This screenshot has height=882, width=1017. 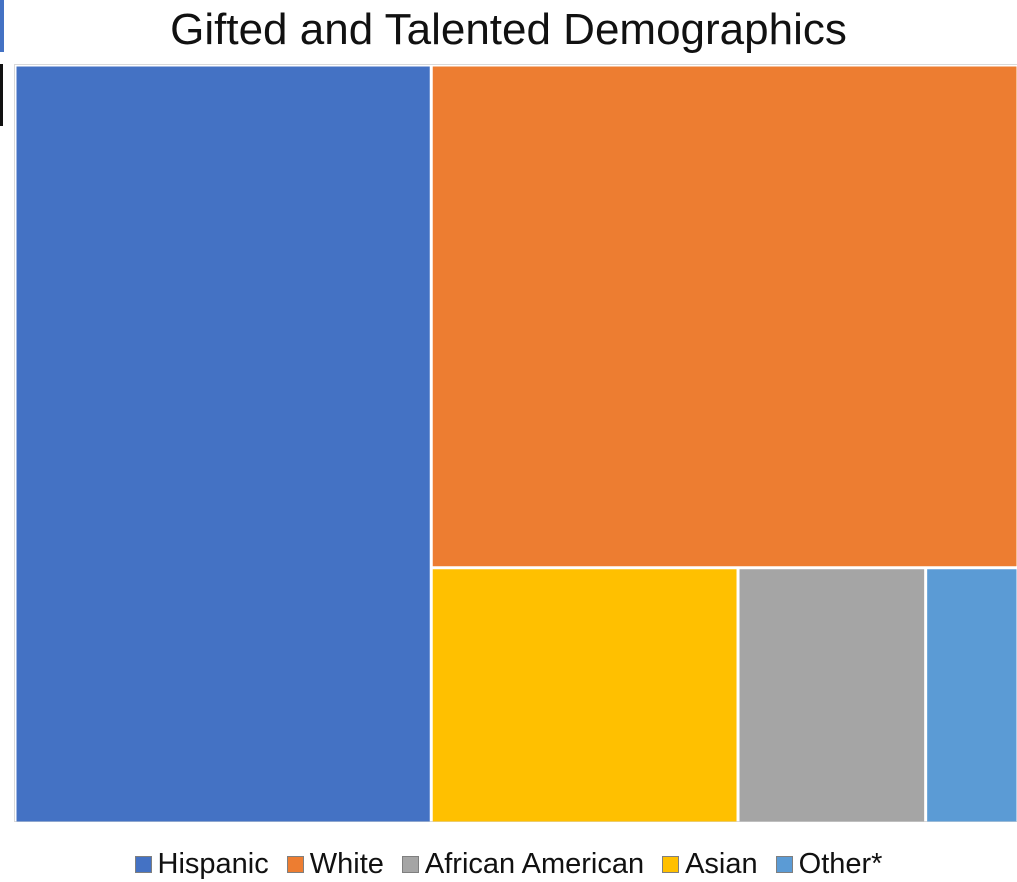 I want to click on chart-legend: Hispanic White African American Asian Other*, so click(x=508, y=864).